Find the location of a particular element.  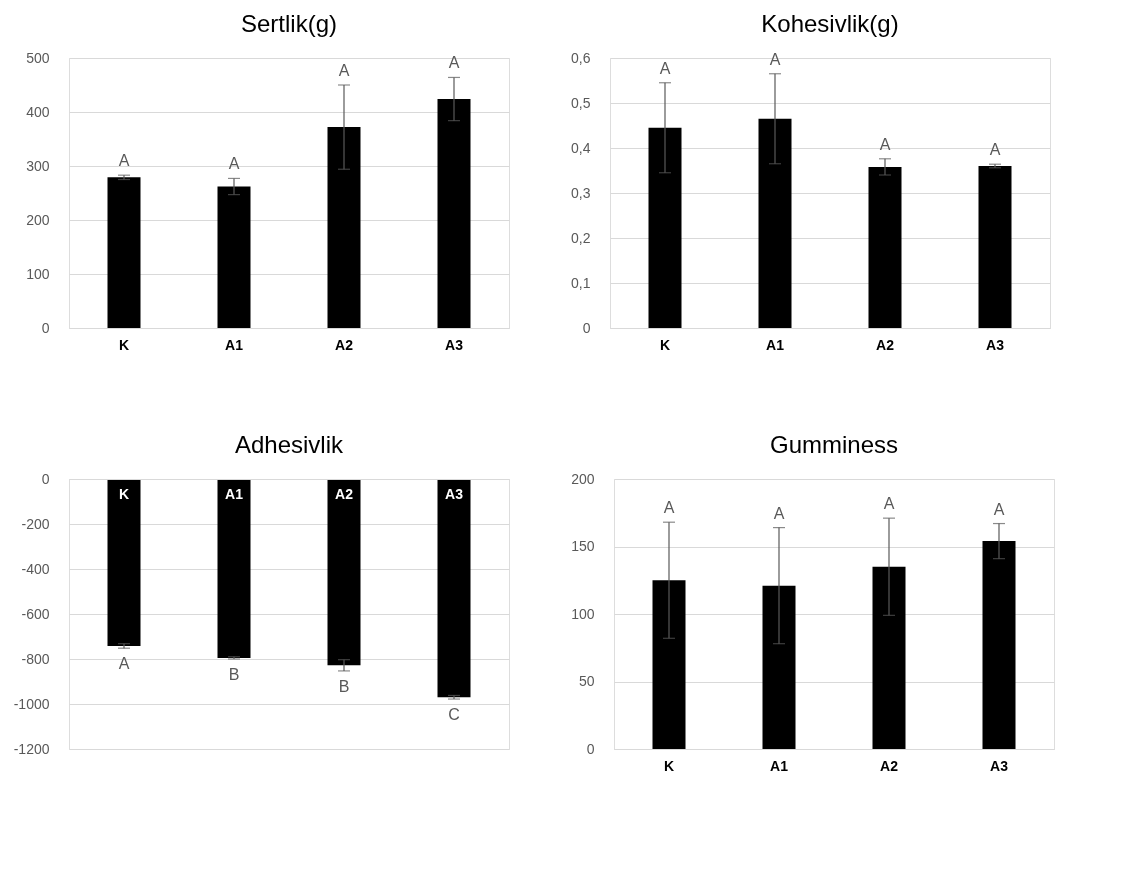

chart-title: Gumminess is located at coordinates (834, 444).